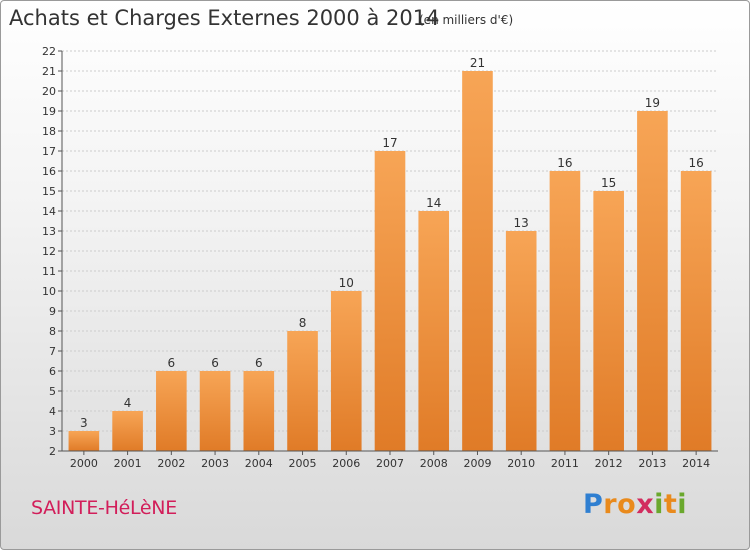  What do you see at coordinates (49, 151) in the screenshot?
I see `y-tick-label: 17` at bounding box center [49, 151].